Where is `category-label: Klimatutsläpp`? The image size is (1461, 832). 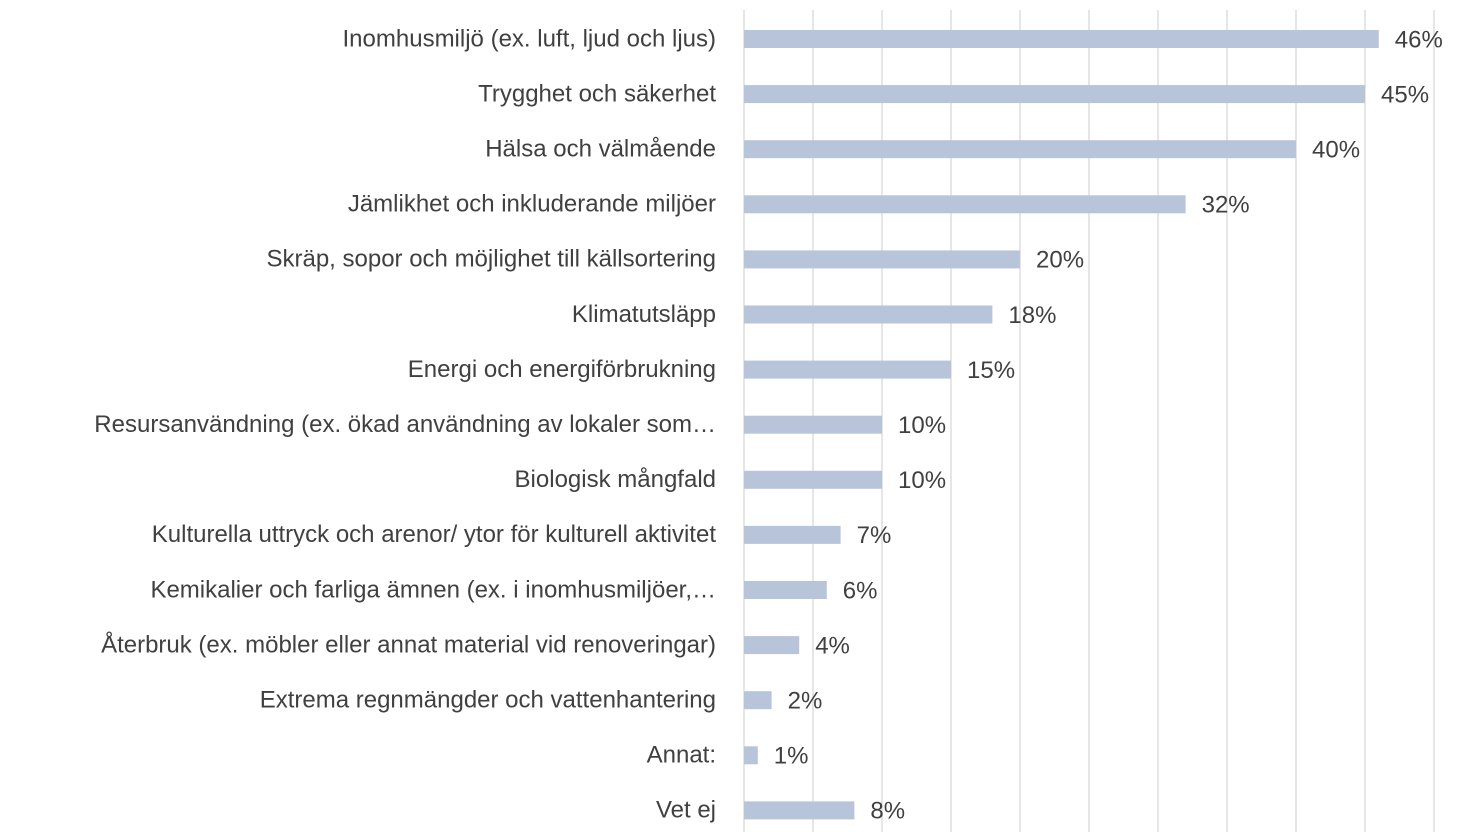 category-label: Klimatutsläpp is located at coordinates (644, 314).